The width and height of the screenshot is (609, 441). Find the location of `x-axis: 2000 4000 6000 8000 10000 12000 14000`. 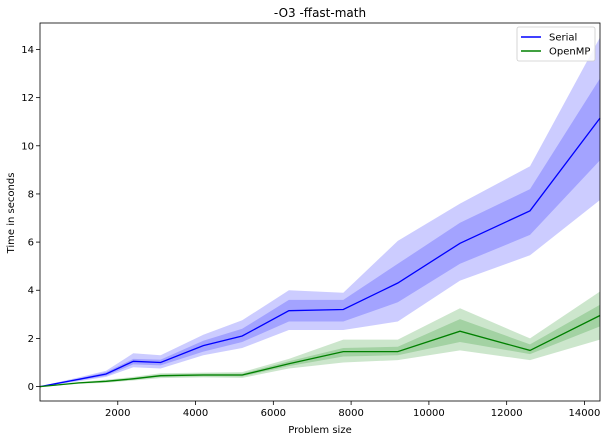

x-axis: 2000 4000 6000 8000 10000 12000 14000 is located at coordinates (352, 410).